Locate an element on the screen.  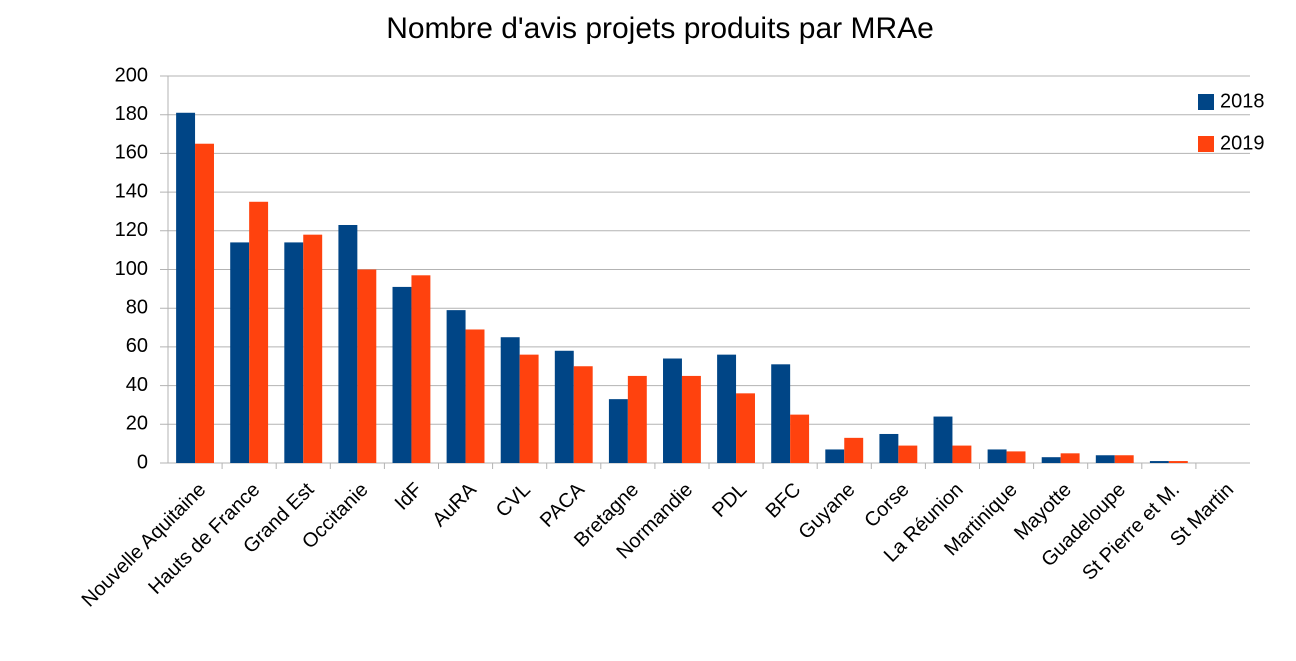
y-tick-label: 120 is located at coordinates (131, 230).